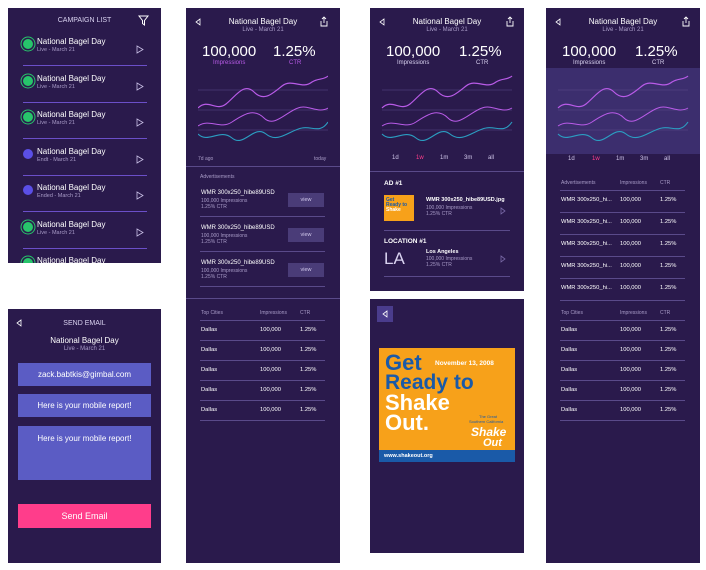  What do you see at coordinates (229, 63) in the screenshot?
I see `impressions-label: Impressions` at bounding box center [229, 63].